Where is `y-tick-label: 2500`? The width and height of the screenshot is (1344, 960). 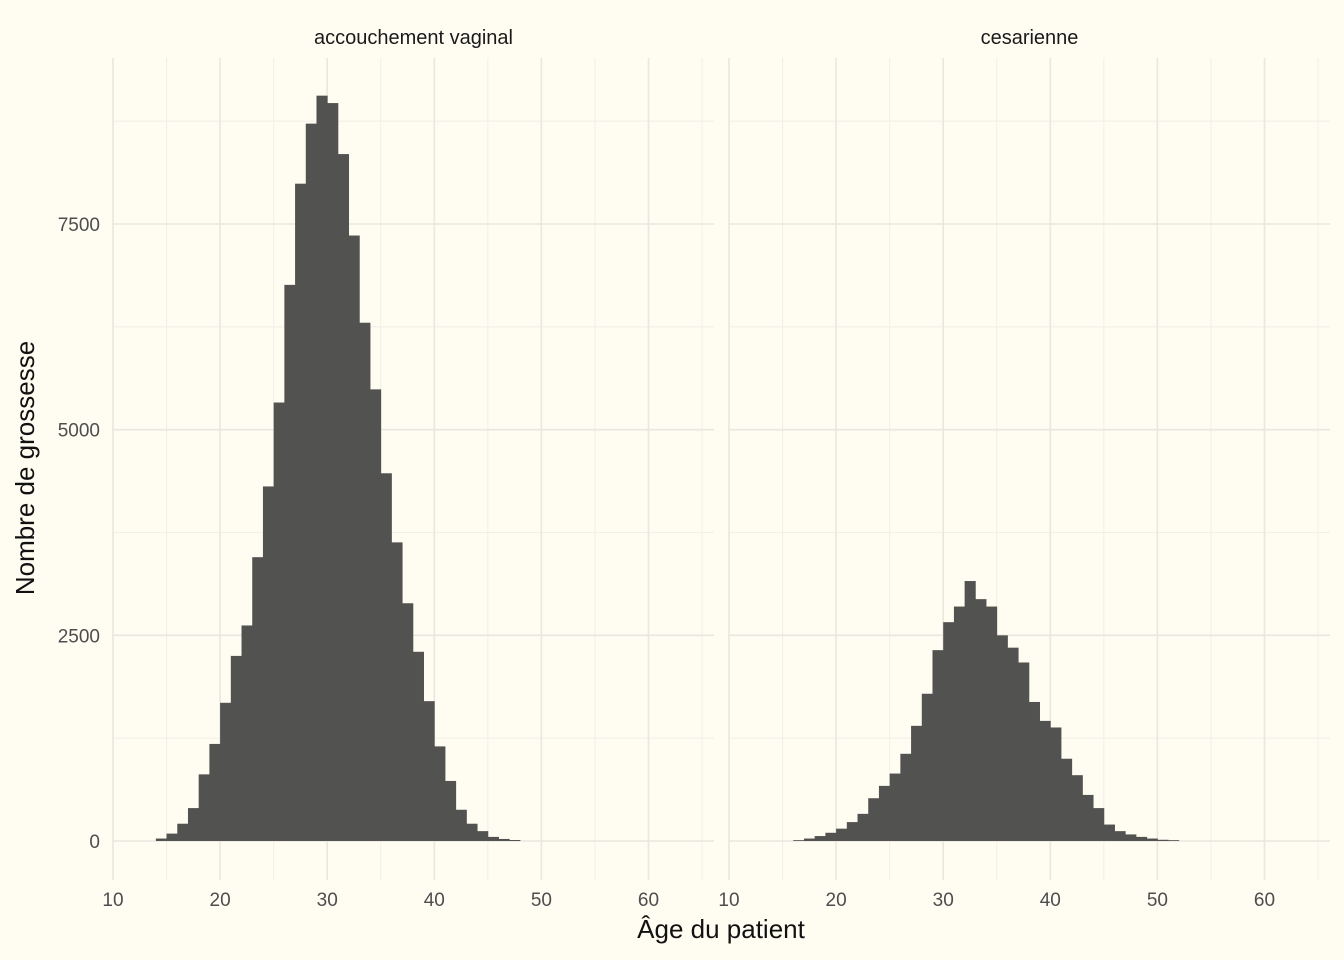 y-tick-label: 2500 is located at coordinates (79, 636).